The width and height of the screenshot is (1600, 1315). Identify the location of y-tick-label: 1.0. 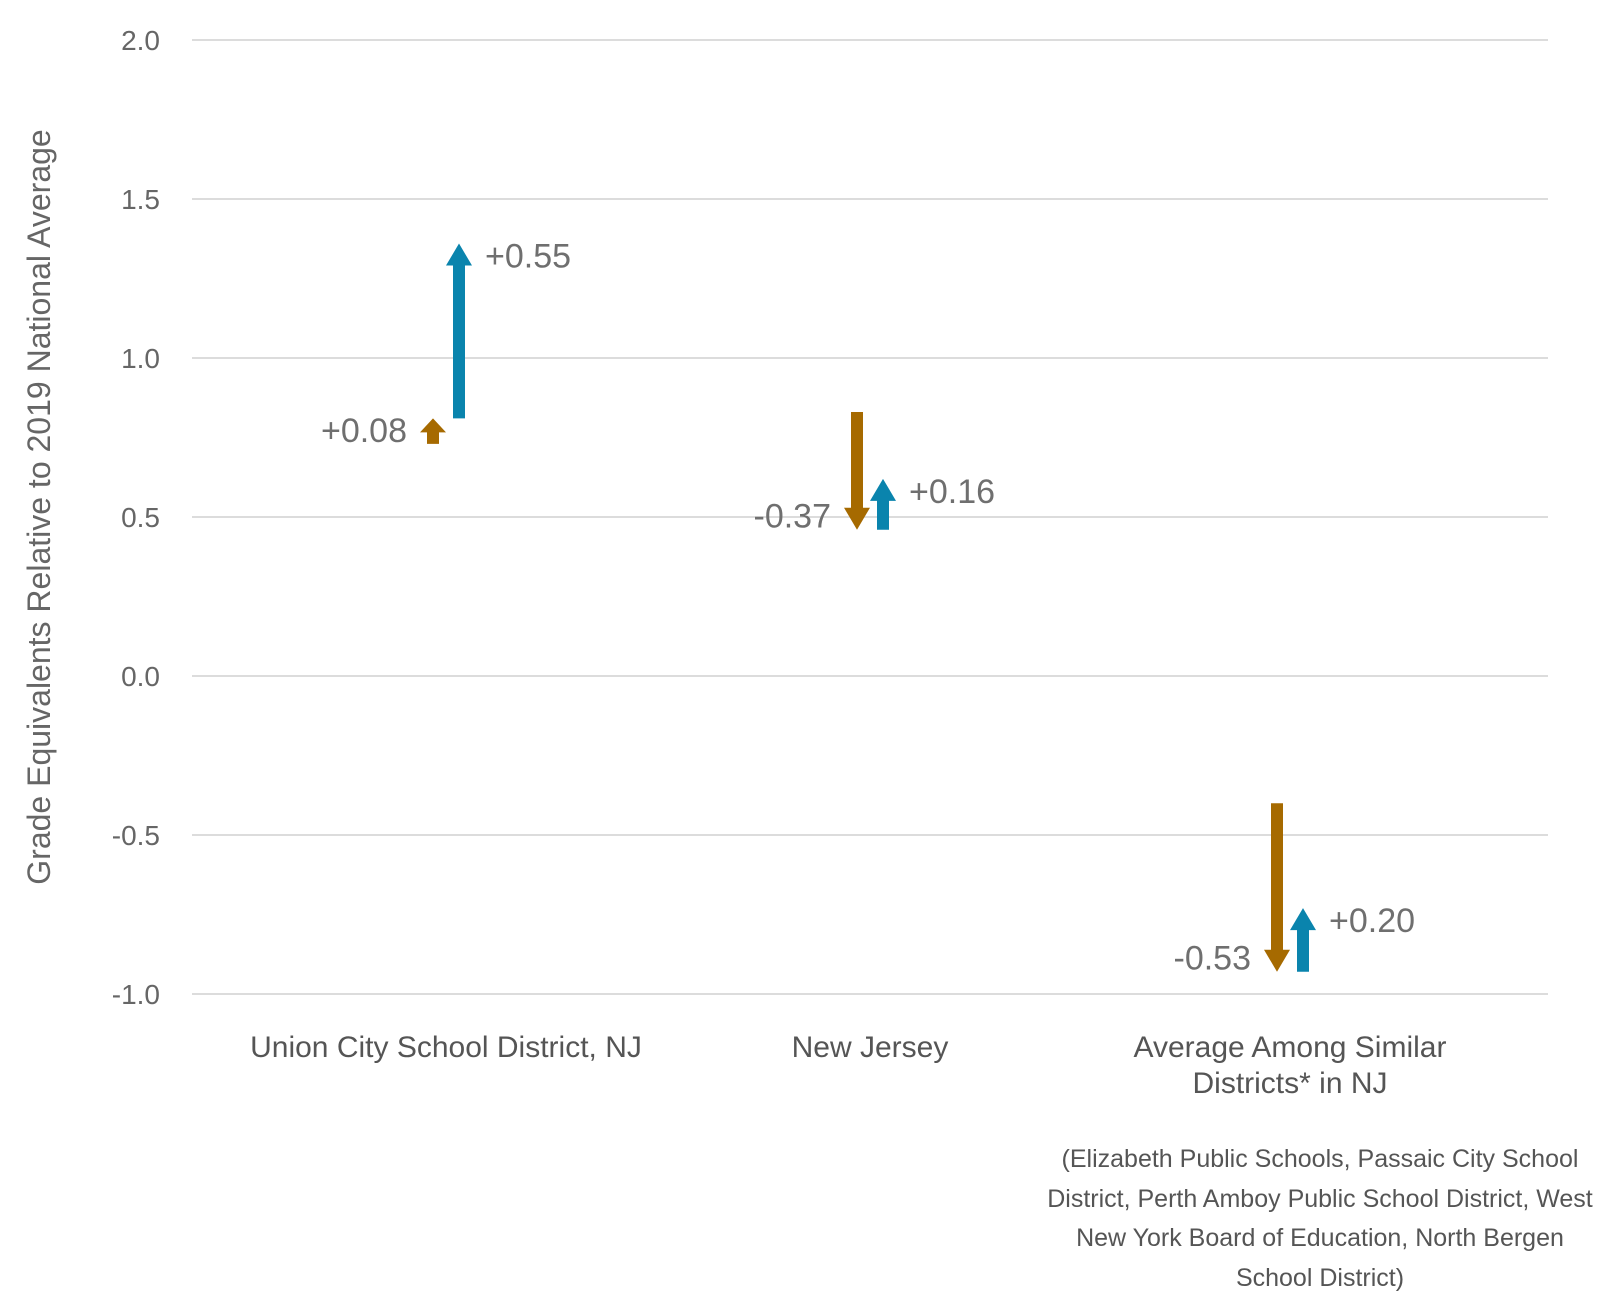
(140, 358).